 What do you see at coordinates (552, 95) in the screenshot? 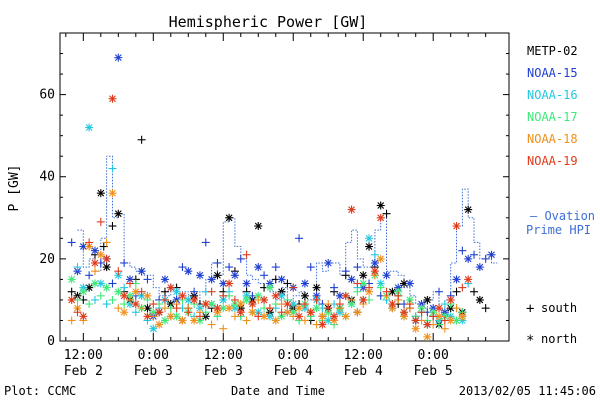
I see `legend-entry: NOAA-16` at bounding box center [552, 95].